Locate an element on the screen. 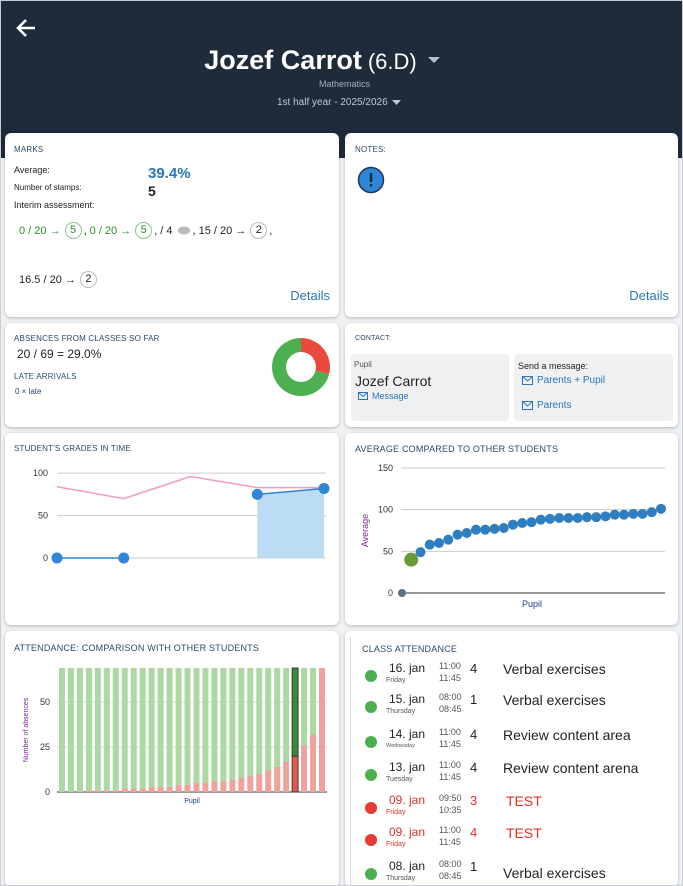  stamps: 5 is located at coordinates (152, 191).